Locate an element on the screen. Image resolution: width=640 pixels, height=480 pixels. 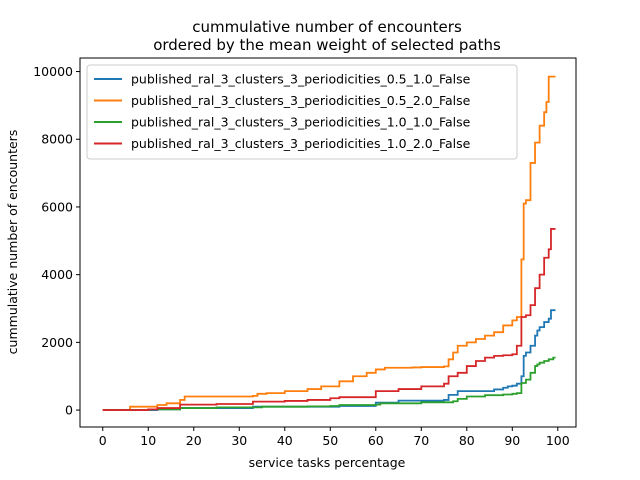
x-tick-label: 100 is located at coordinates (558, 440).